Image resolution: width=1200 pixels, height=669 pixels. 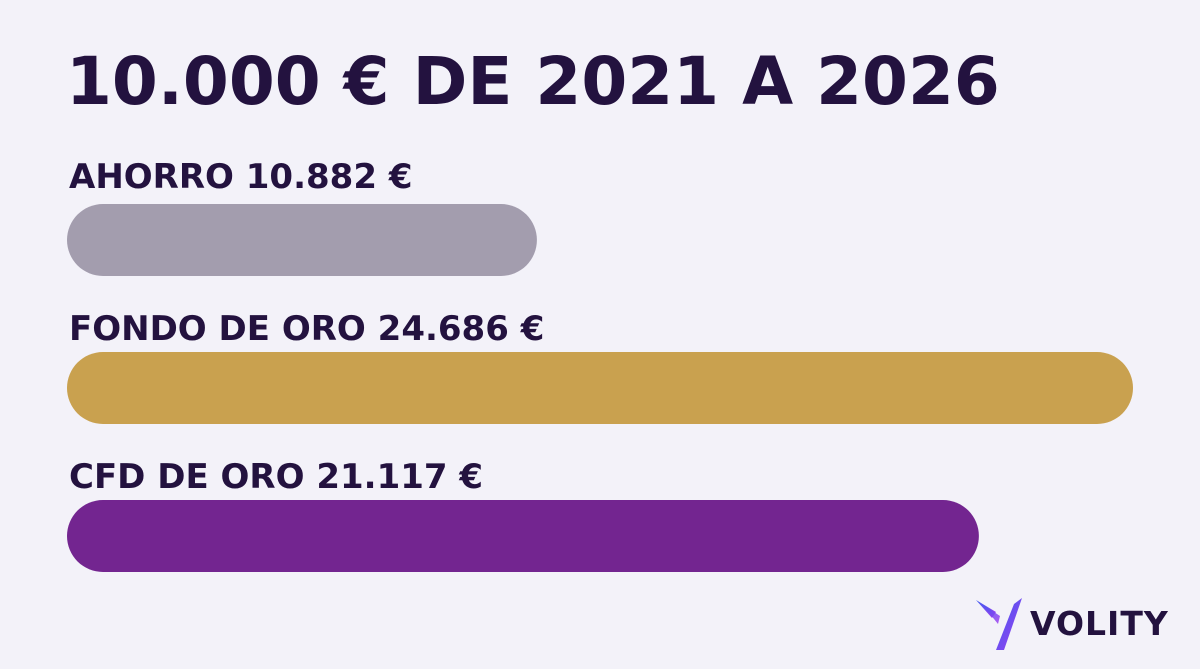 What do you see at coordinates (533, 81) in the screenshot?
I see `chart-title: 10.000 € DE 2021 A 2026` at bounding box center [533, 81].